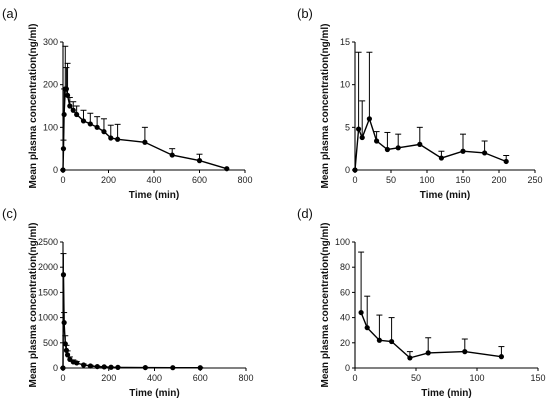 The image size is (550, 400). What do you see at coordinates (345, 267) in the screenshot?
I see `y-tick-label: 80` at bounding box center [345, 267].